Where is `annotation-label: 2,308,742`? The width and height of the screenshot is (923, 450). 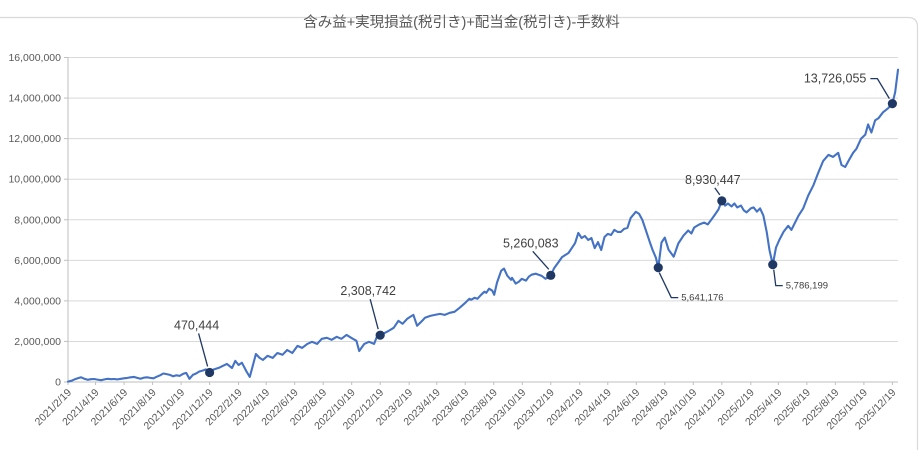
annotation-label: 2,308,742 is located at coordinates (368, 291).